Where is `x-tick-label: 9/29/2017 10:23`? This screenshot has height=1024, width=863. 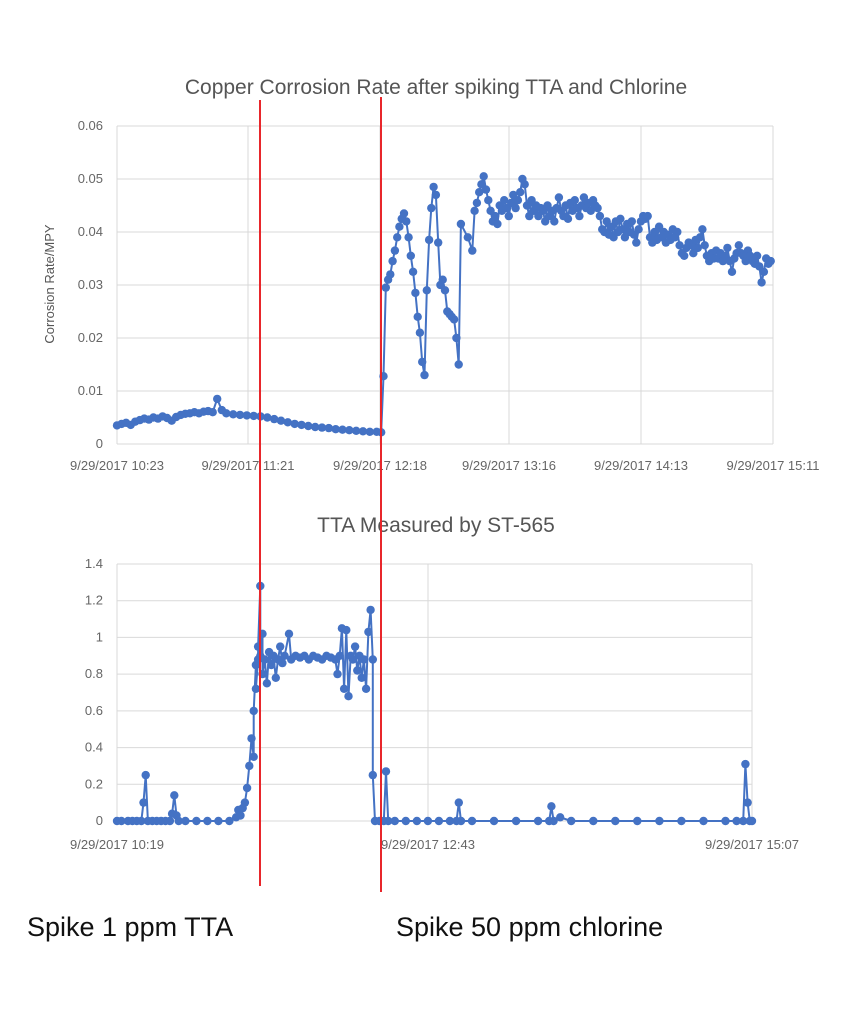 x-tick-label: 9/29/2017 10:23 is located at coordinates (117, 465).